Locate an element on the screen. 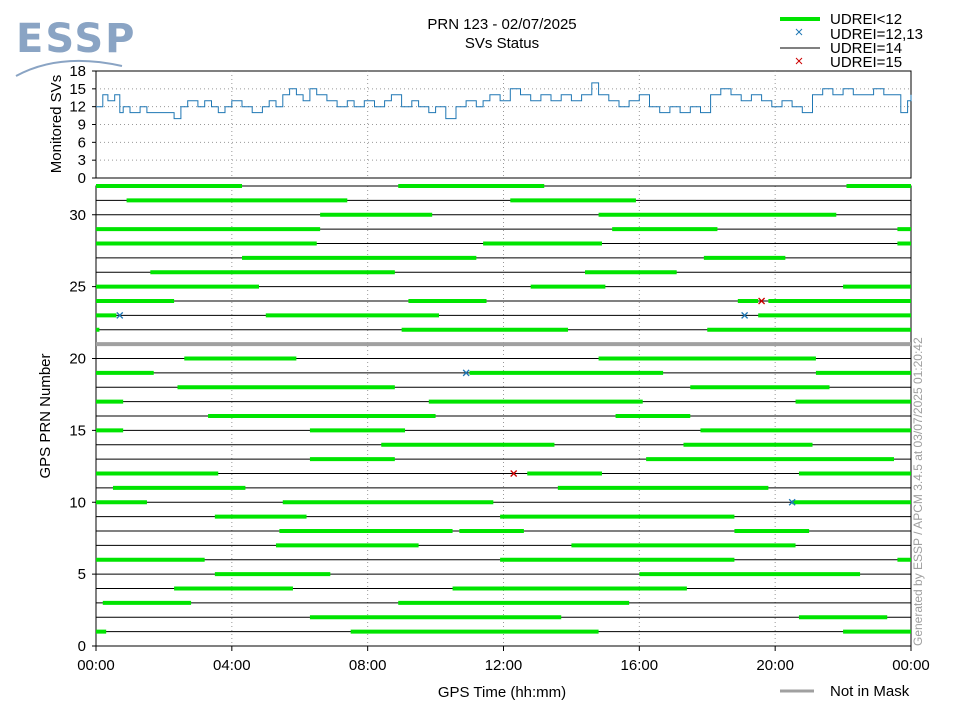 The height and width of the screenshot is (720, 960). essp-logo: ESSP is located at coordinates (75, 46).